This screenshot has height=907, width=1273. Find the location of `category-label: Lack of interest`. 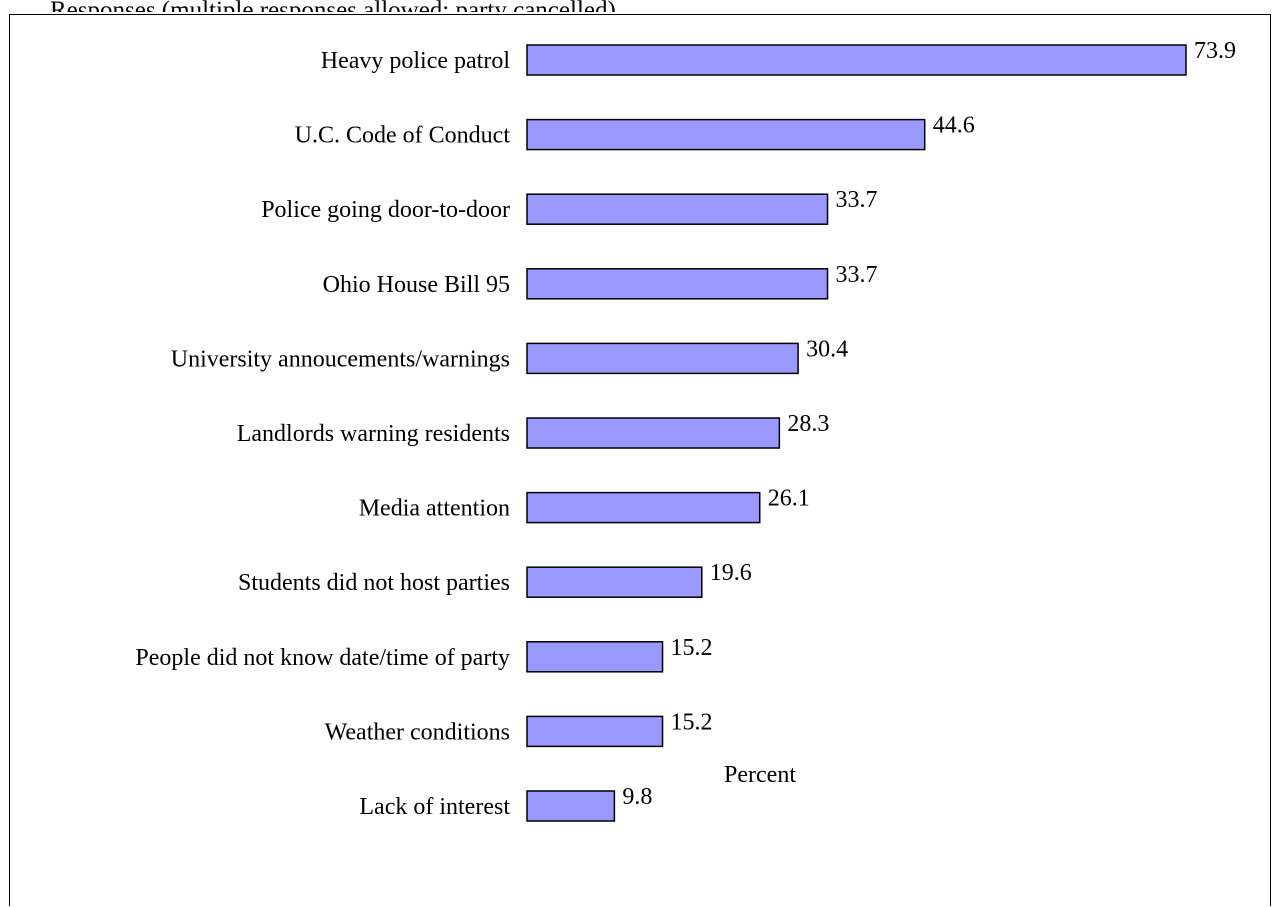

category-label: Lack of interest is located at coordinates (434, 807).